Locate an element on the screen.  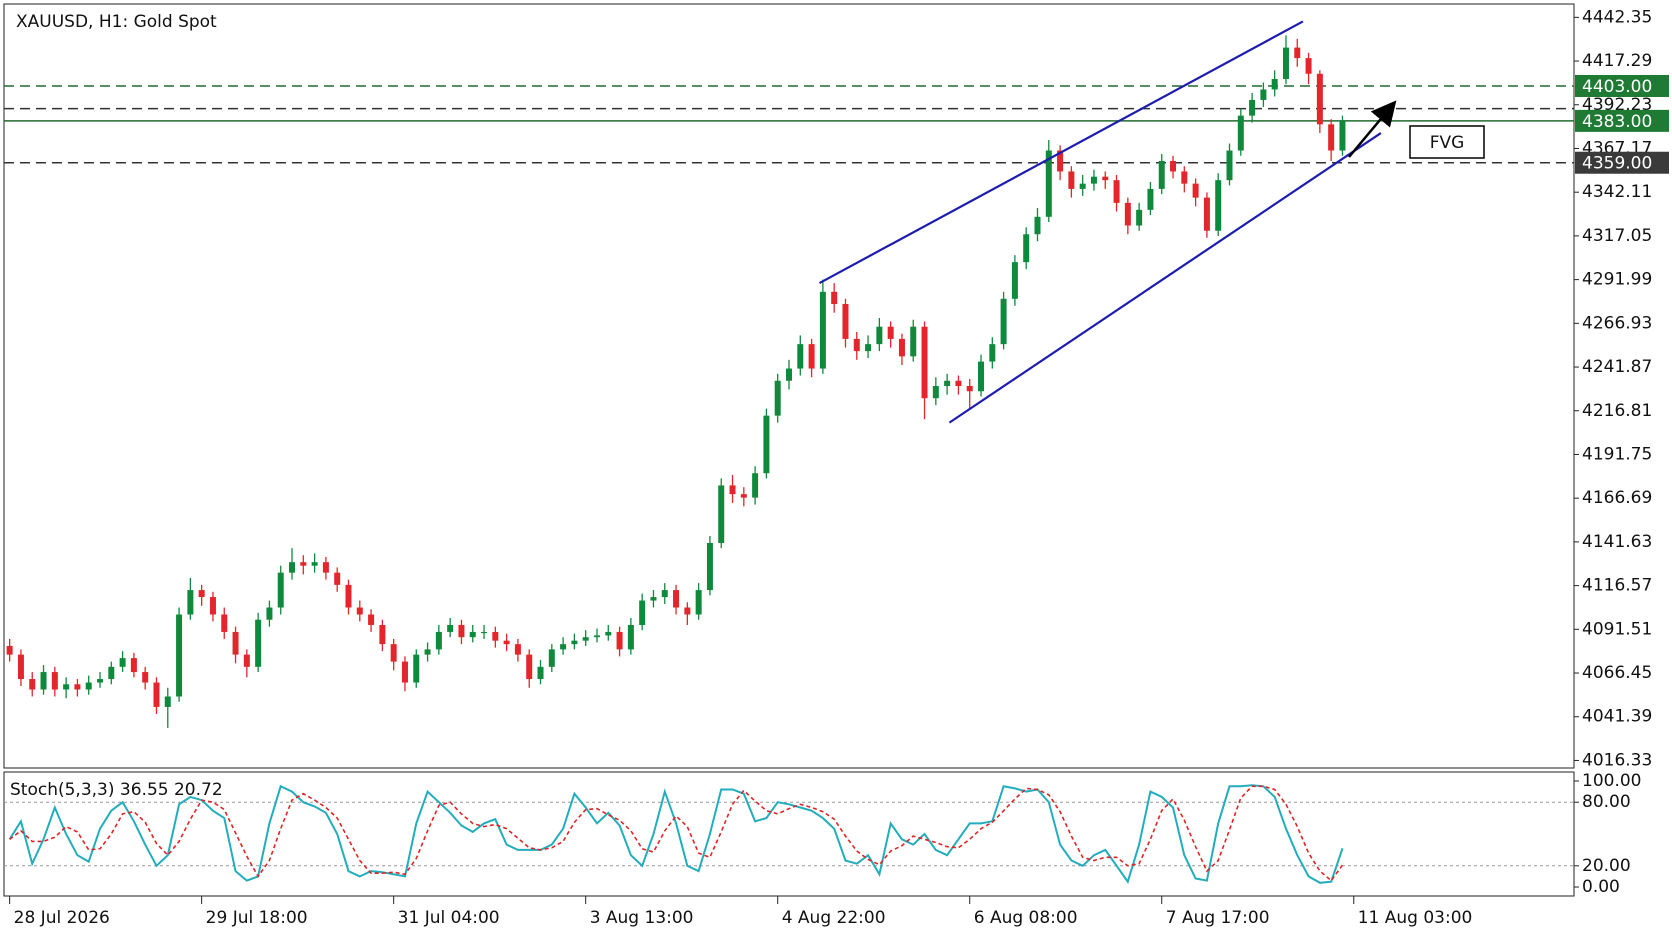
y-tick-label: 4392.23 is located at coordinates (1617, 105).